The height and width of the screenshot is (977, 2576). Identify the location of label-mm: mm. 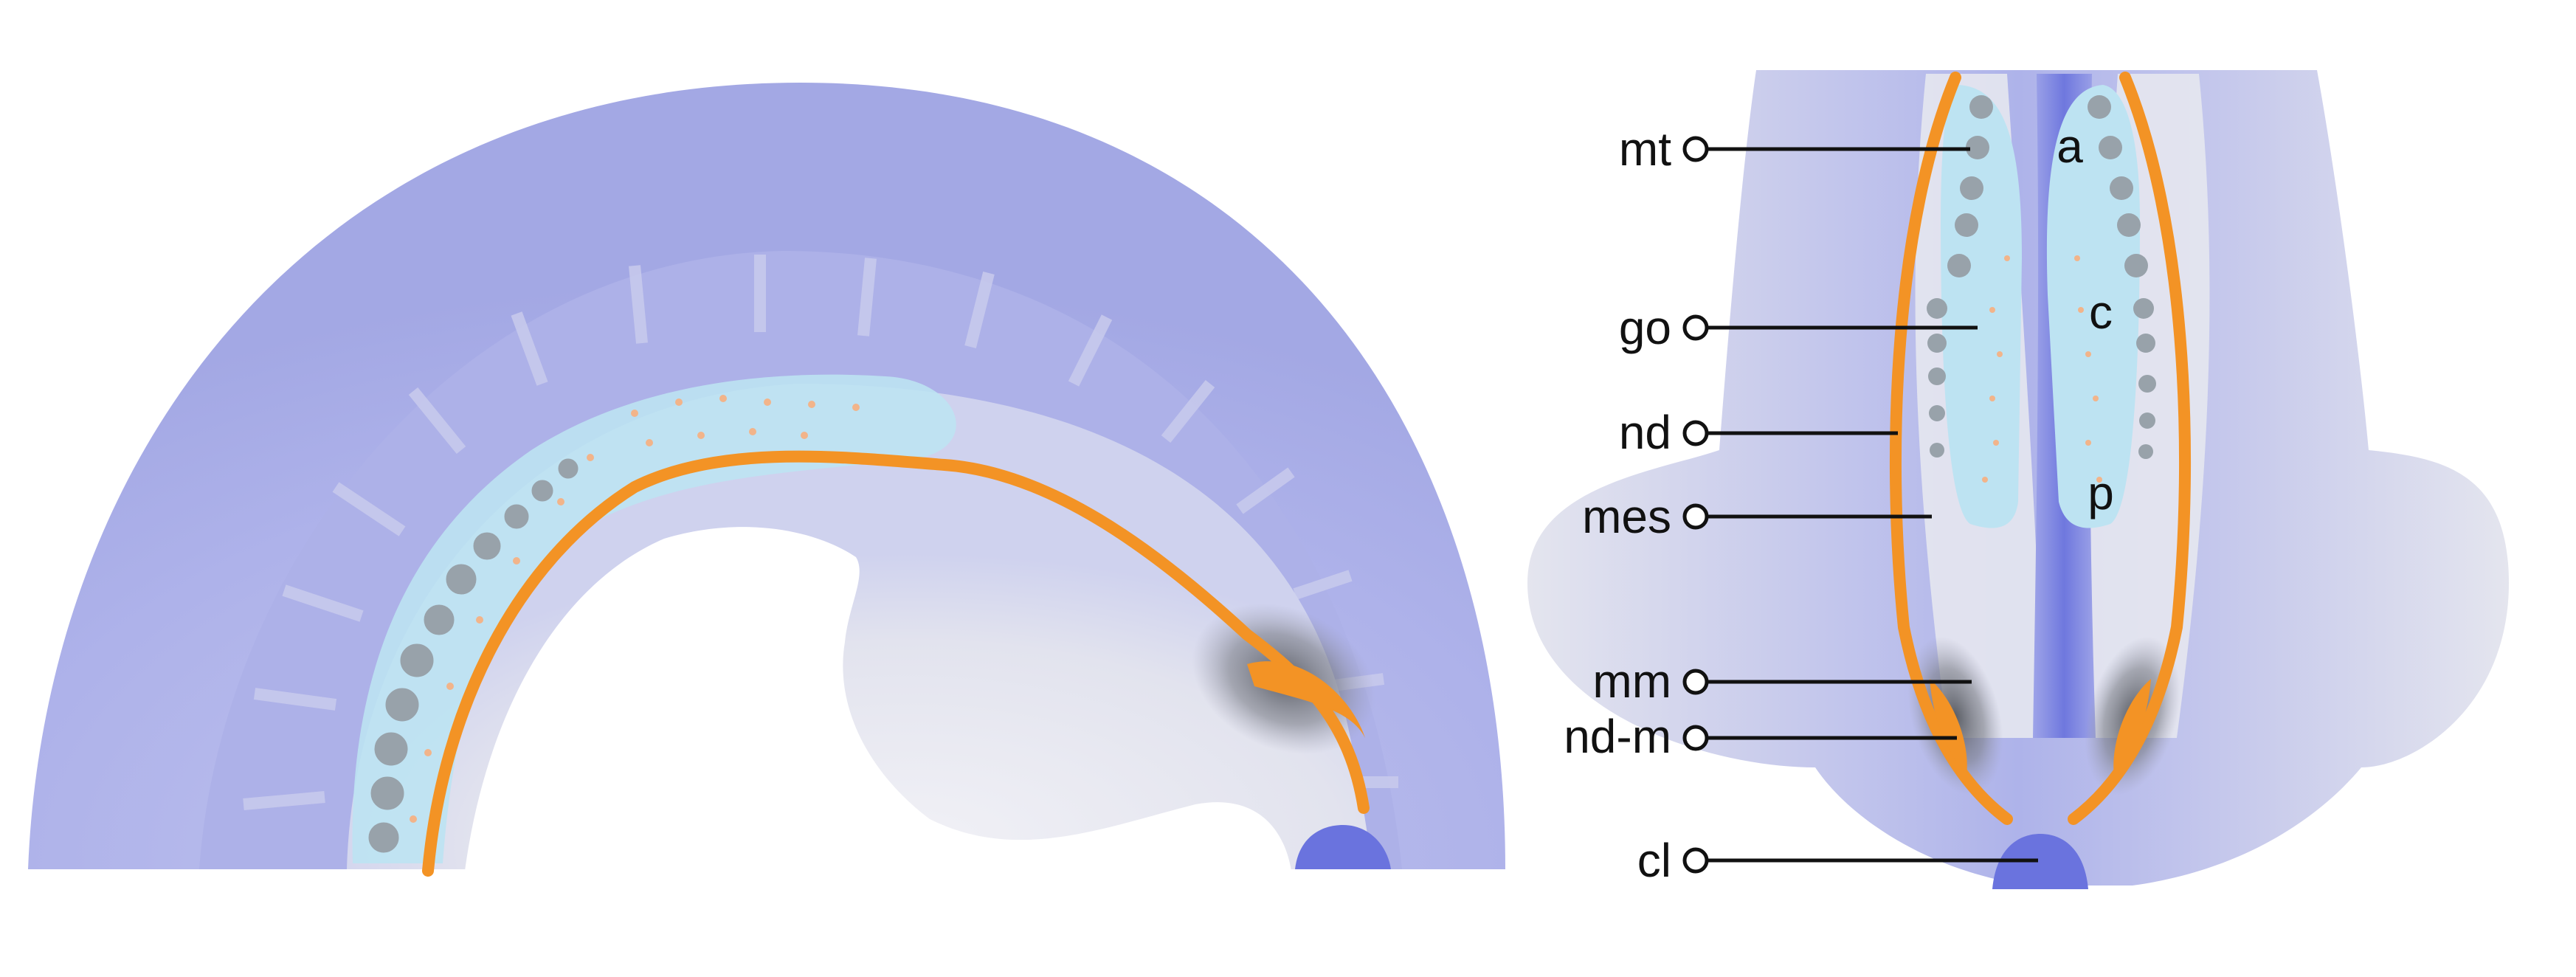
(1782, 681).